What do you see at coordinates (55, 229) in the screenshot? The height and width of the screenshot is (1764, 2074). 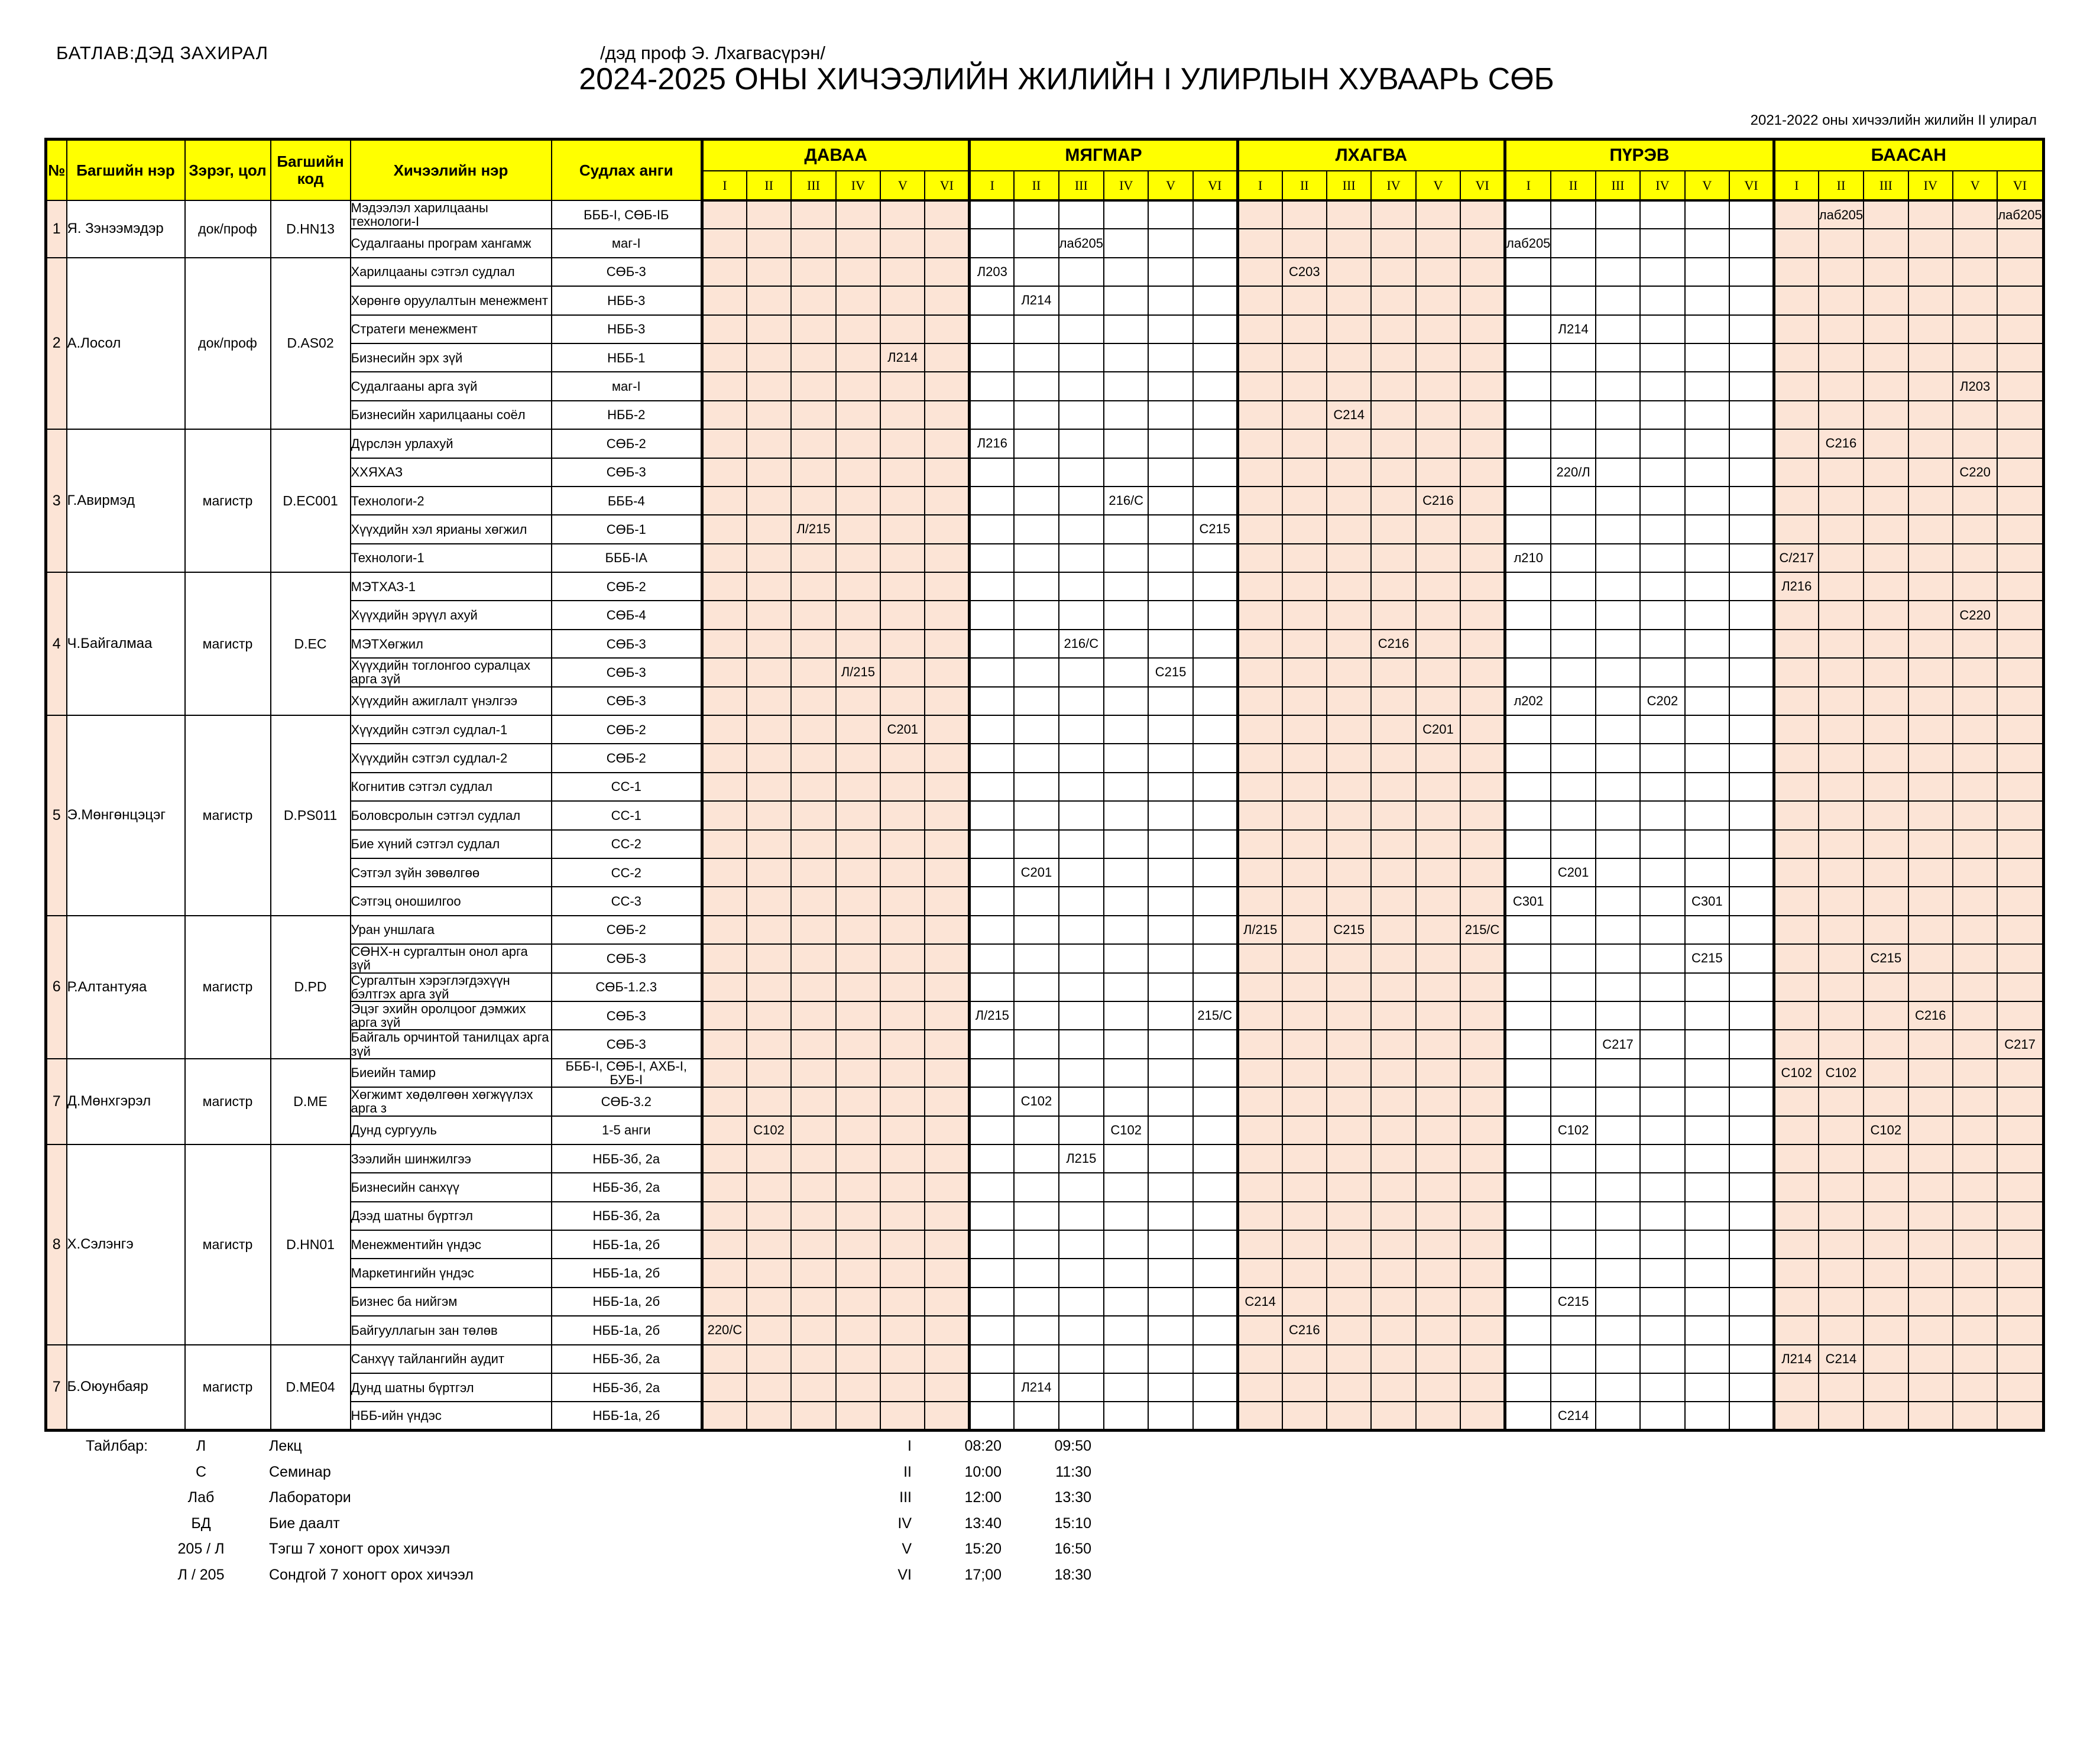 I see `teacher-no: 1` at bounding box center [55, 229].